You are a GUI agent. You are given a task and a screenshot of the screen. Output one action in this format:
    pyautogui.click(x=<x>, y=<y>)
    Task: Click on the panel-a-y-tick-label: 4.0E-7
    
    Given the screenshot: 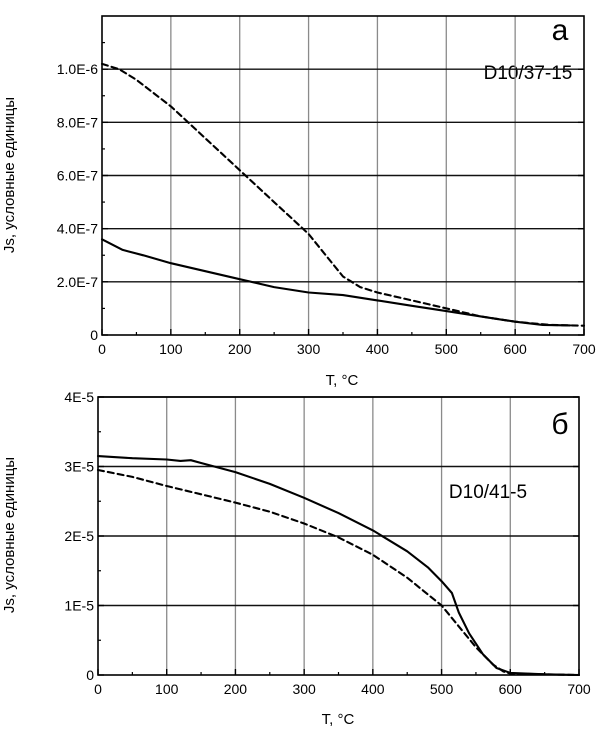 What is the action you would take?
    pyautogui.click(x=77, y=229)
    